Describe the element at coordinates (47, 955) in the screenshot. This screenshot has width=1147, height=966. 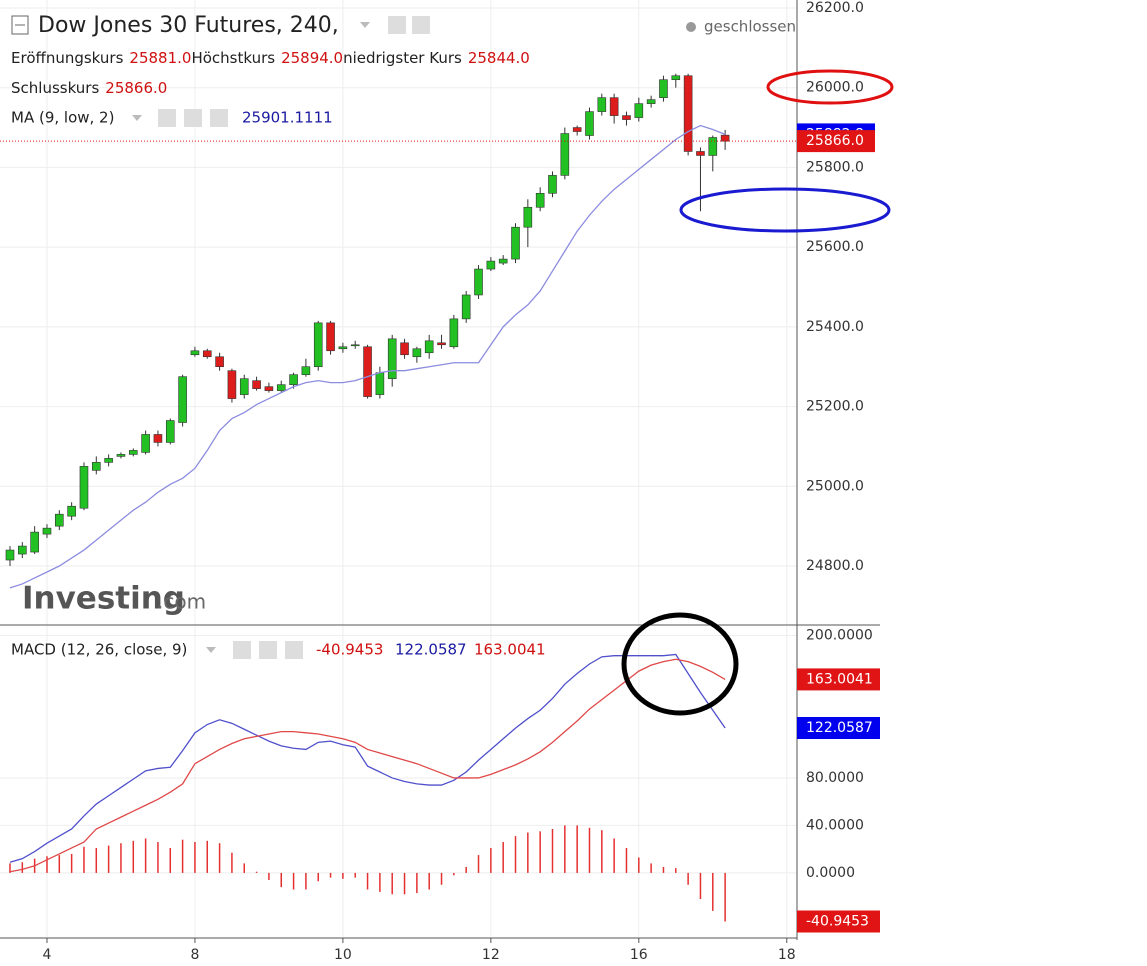
I see `x-tick-label: 4` at that location.